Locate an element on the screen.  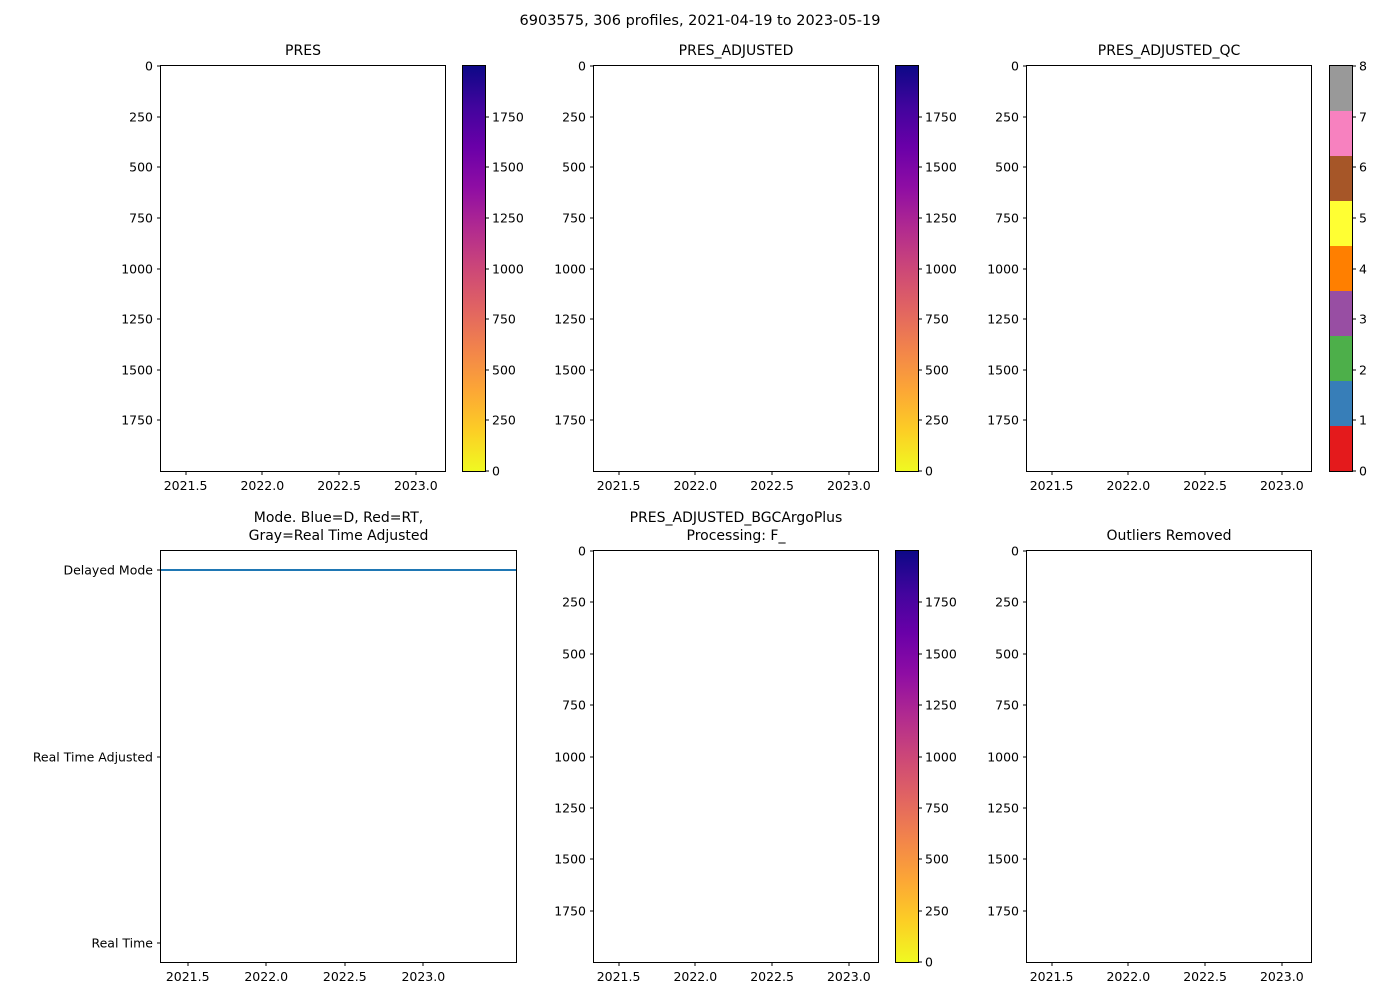
plot-title-pres-adjusted: PRES_ADJUSTED is located at coordinates (736, 50).